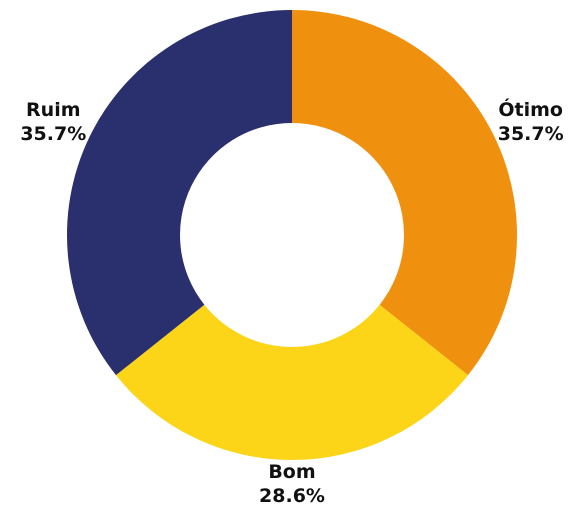  Describe the element at coordinates (53, 110) in the screenshot. I see `slice-label: Ruim` at that location.